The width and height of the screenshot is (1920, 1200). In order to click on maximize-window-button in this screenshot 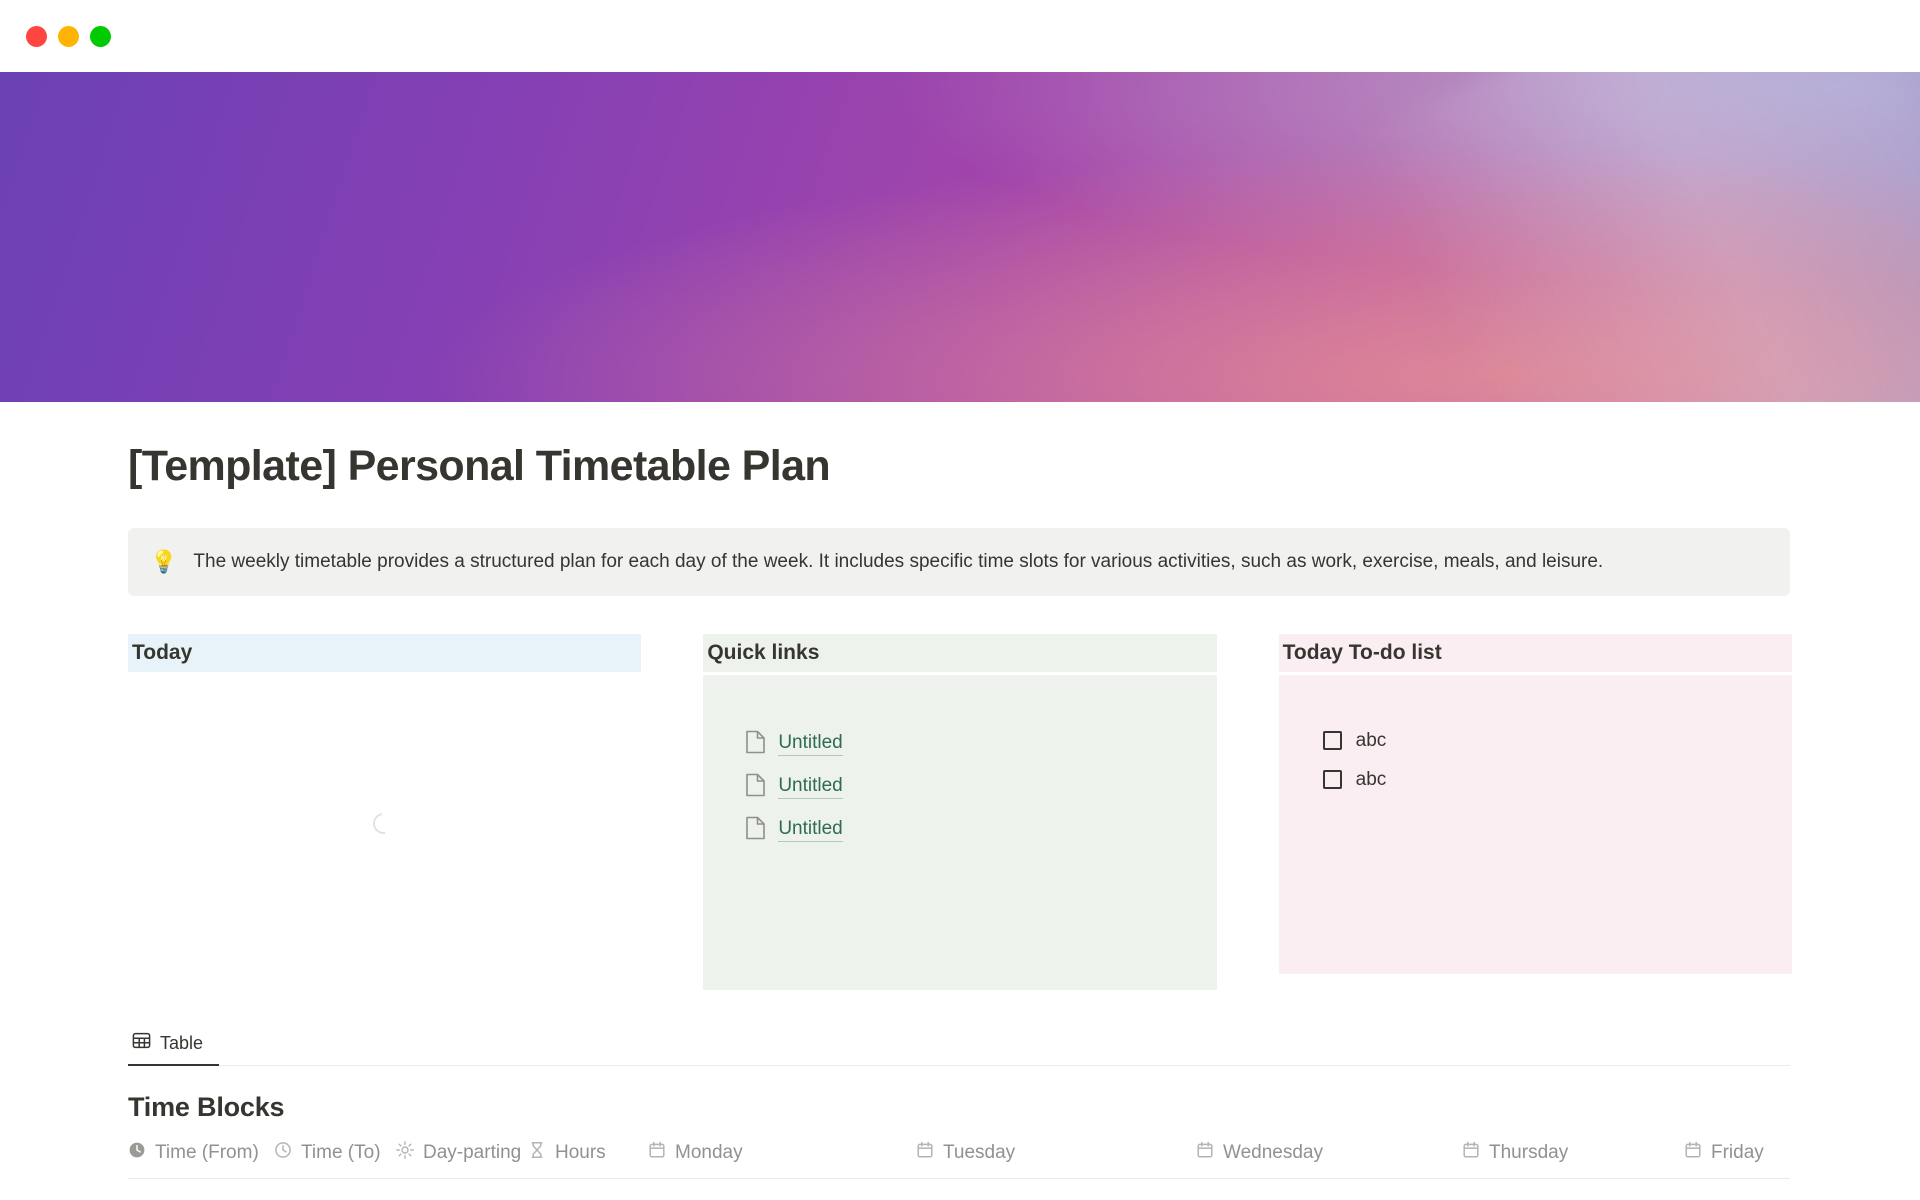, I will do `click(100, 36)`.